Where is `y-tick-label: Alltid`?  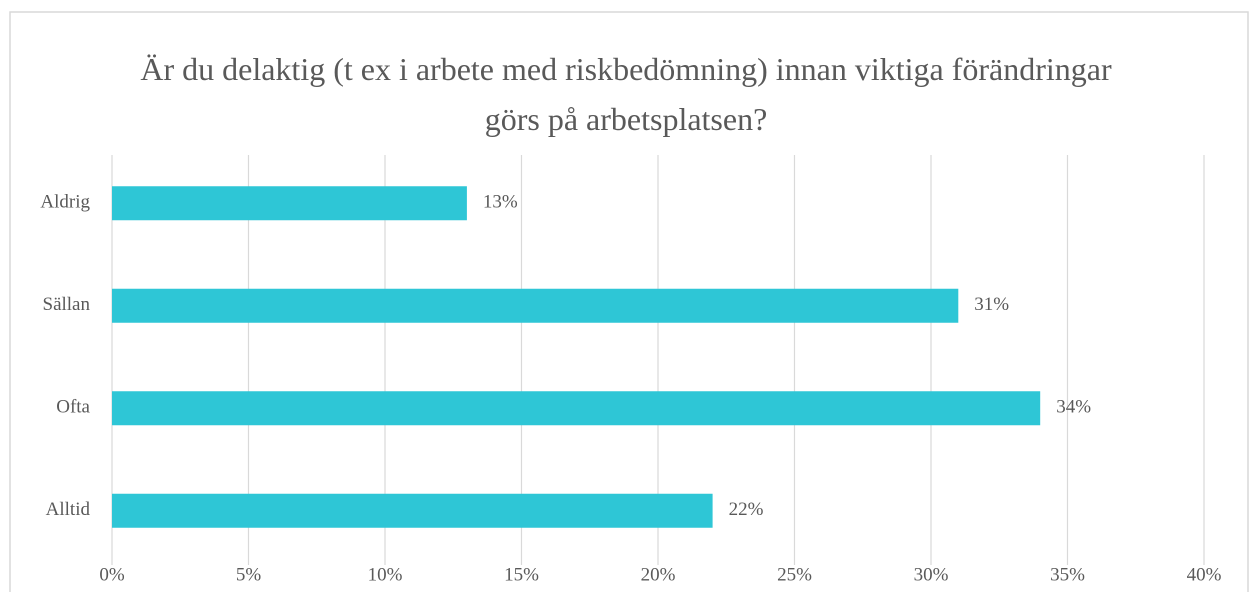 y-tick-label: Alltid is located at coordinates (68, 509).